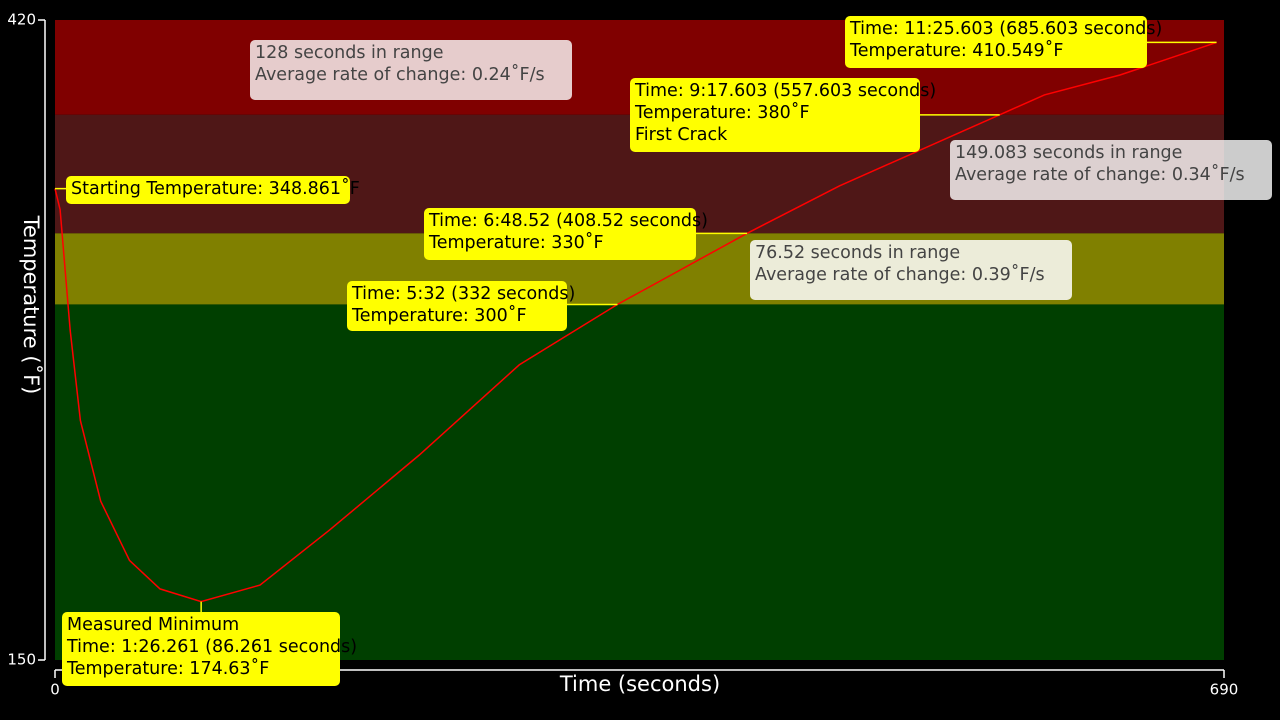 The image size is (1280, 720). I want to click on y-tick-label: 420, so click(21, 20).